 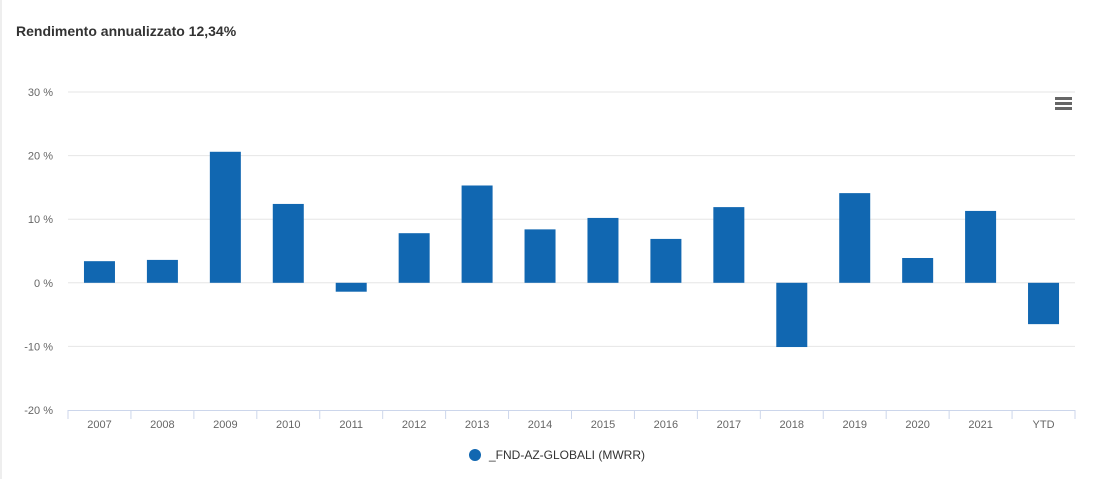 What do you see at coordinates (980, 425) in the screenshot?
I see `x-tick-label: 2021` at bounding box center [980, 425].